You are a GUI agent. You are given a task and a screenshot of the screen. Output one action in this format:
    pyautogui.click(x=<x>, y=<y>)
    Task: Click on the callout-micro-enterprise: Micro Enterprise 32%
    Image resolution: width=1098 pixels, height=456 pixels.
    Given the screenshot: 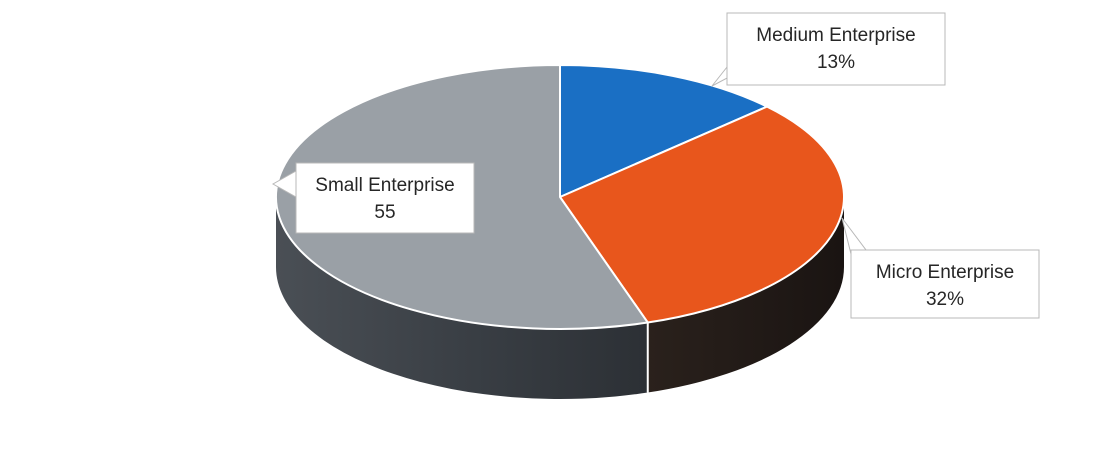 What is the action you would take?
    pyautogui.click(x=940, y=268)
    